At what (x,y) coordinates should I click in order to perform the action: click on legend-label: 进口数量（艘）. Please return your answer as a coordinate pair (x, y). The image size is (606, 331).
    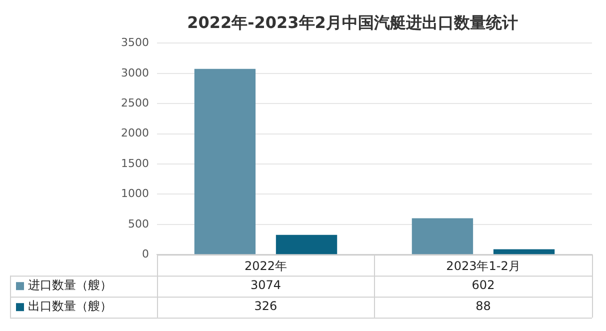
    Looking at the image, I should click on (70, 285).